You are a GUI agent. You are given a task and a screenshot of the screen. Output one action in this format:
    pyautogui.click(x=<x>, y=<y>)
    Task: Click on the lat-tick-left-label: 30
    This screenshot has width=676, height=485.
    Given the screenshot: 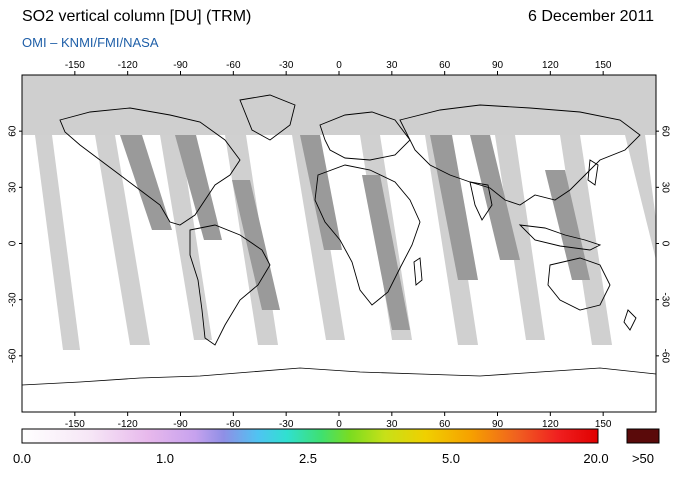 What is the action you would take?
    pyautogui.click(x=13, y=187)
    